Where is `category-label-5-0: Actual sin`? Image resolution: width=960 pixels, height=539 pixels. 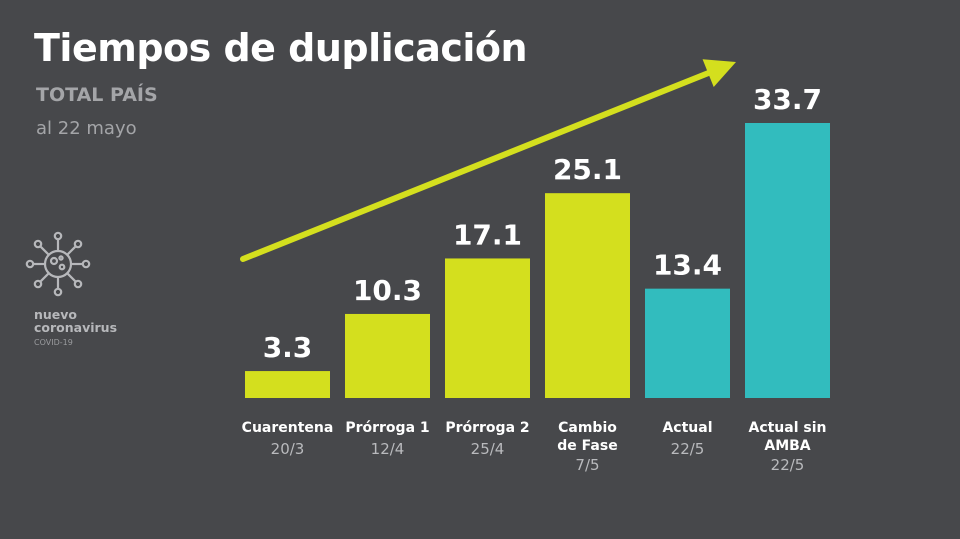 category-label-5-0: Actual sin is located at coordinates (787, 428).